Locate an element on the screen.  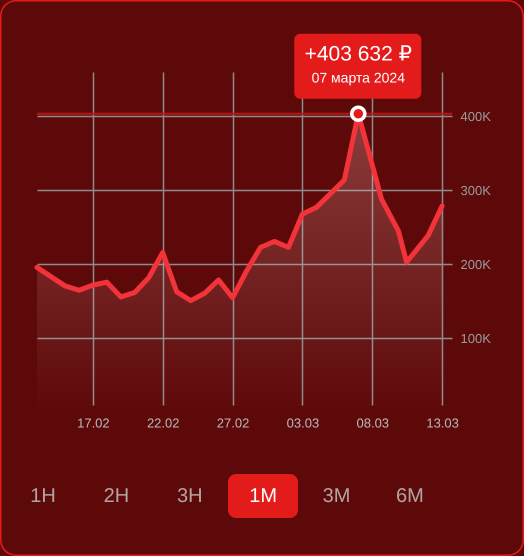
time-range-button: 2Н is located at coordinates (116, 496).